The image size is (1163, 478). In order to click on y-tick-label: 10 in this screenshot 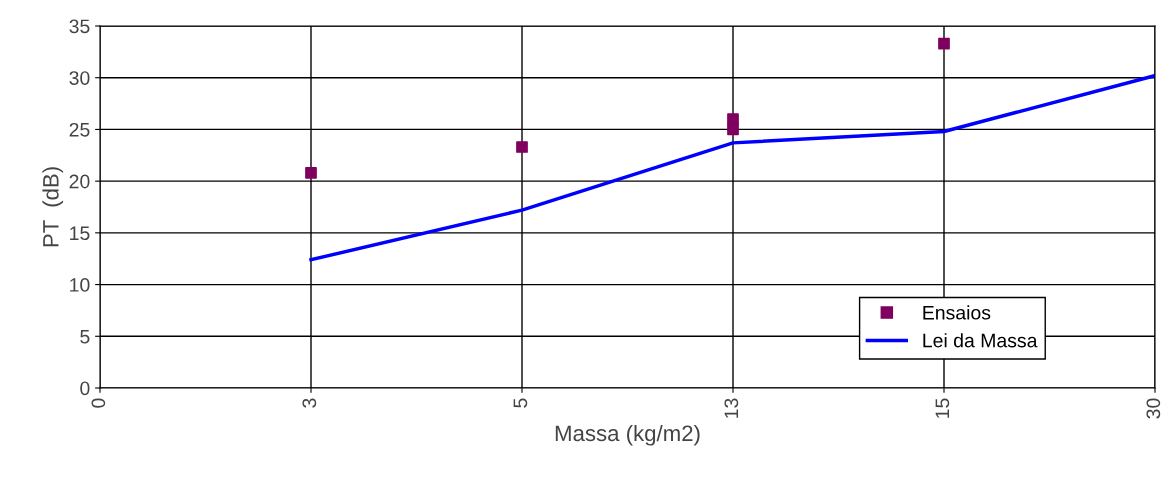, I will do `click(80, 285)`.